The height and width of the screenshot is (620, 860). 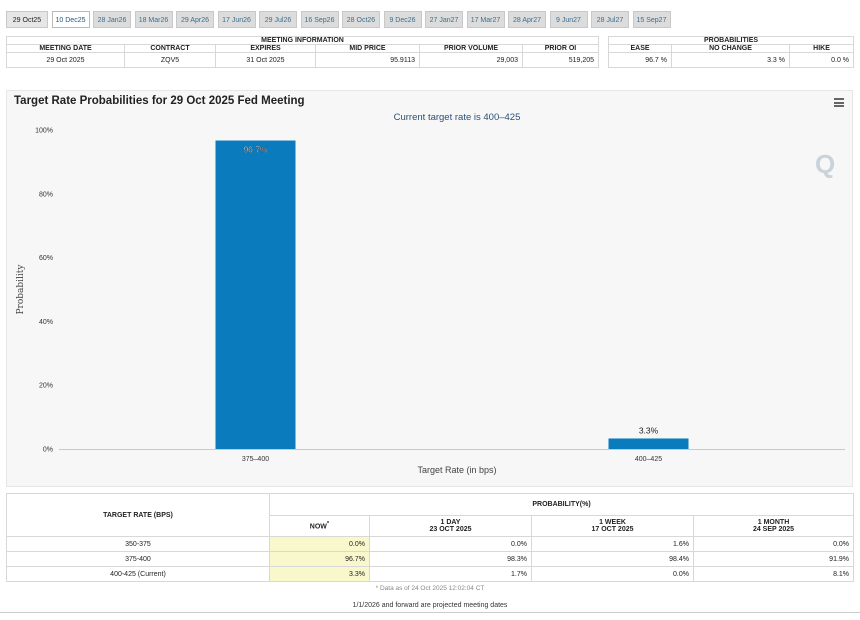 I want to click on y-tick-label: 0%, so click(x=48, y=450).